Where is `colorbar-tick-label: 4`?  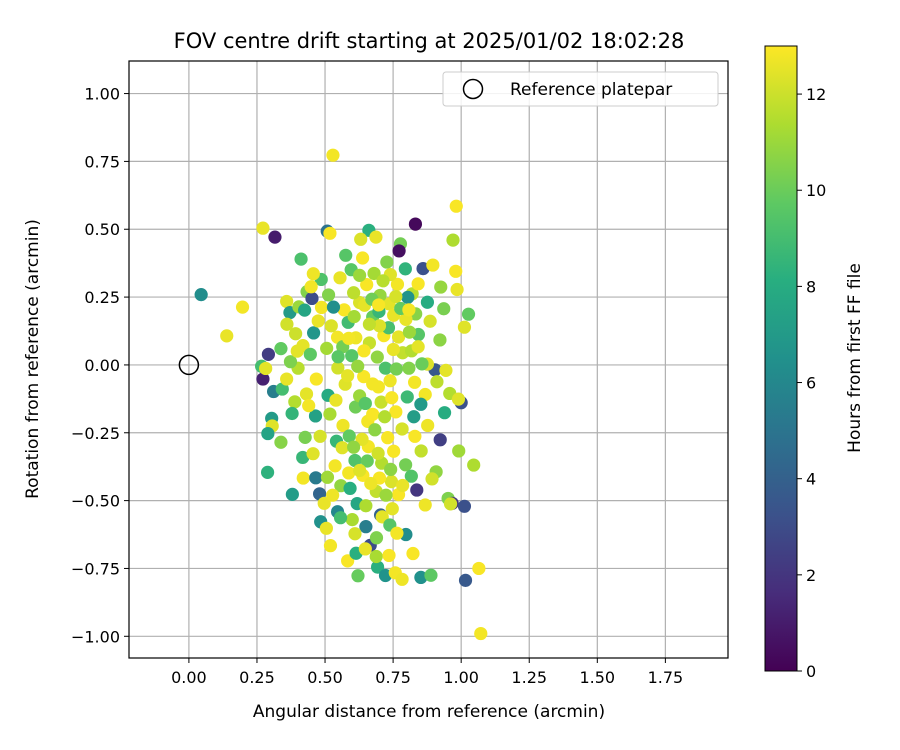 colorbar-tick-label: 4 is located at coordinates (811, 479).